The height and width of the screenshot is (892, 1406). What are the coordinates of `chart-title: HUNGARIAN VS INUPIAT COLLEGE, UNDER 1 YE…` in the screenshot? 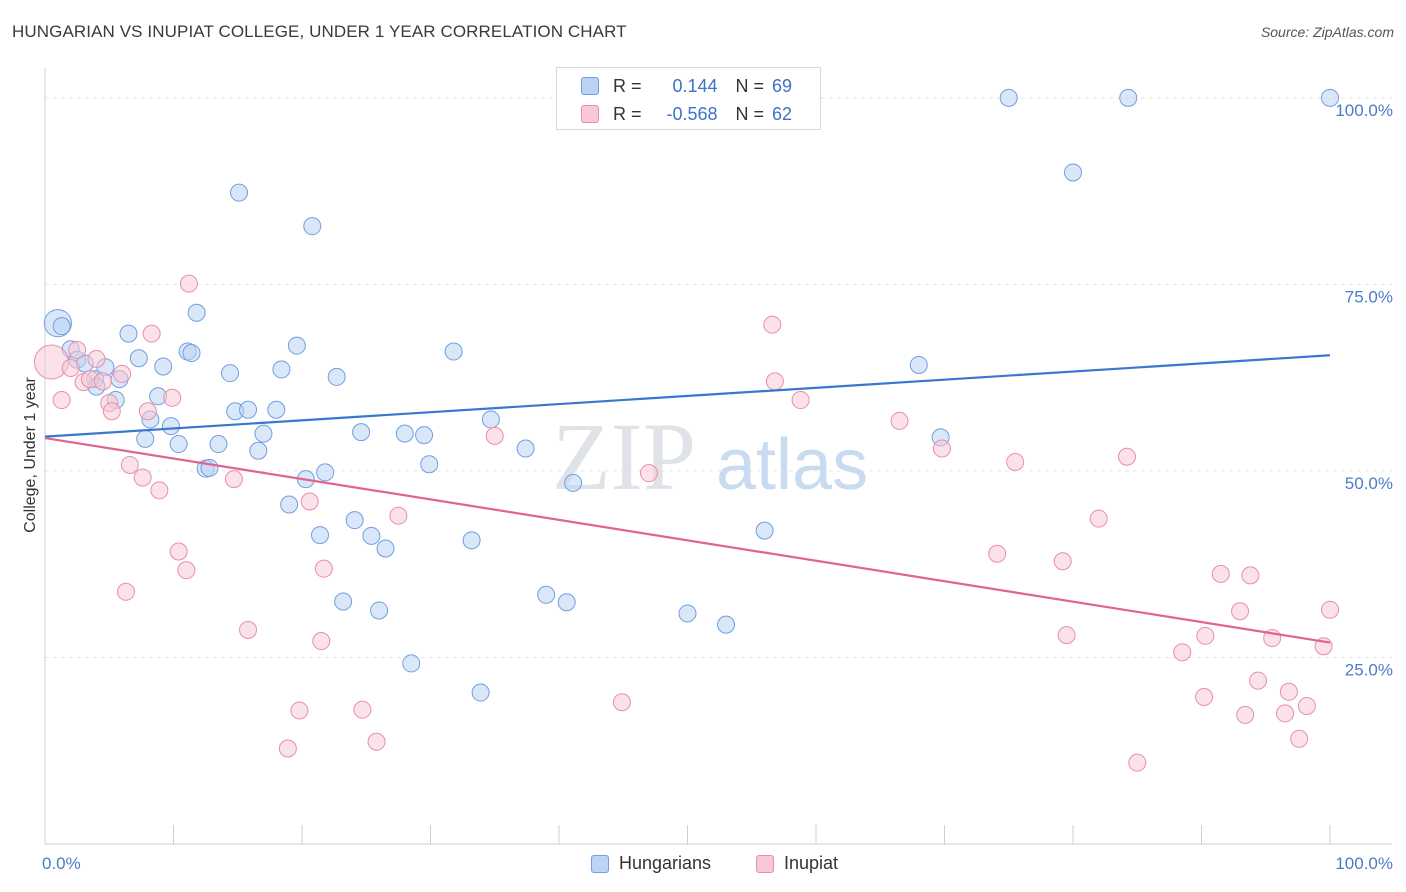 It's located at (319, 31).